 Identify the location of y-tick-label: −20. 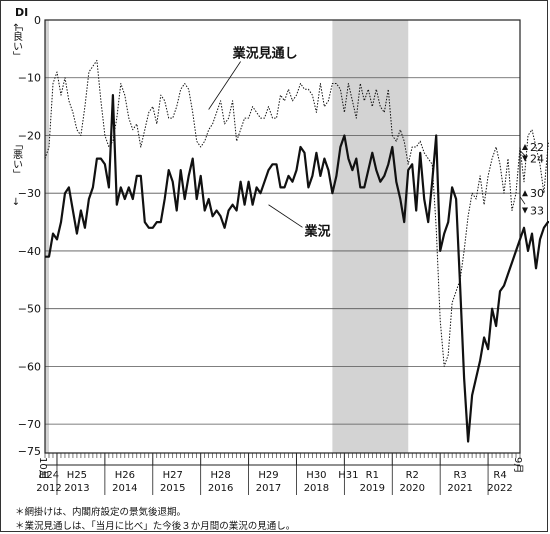
(29, 135).